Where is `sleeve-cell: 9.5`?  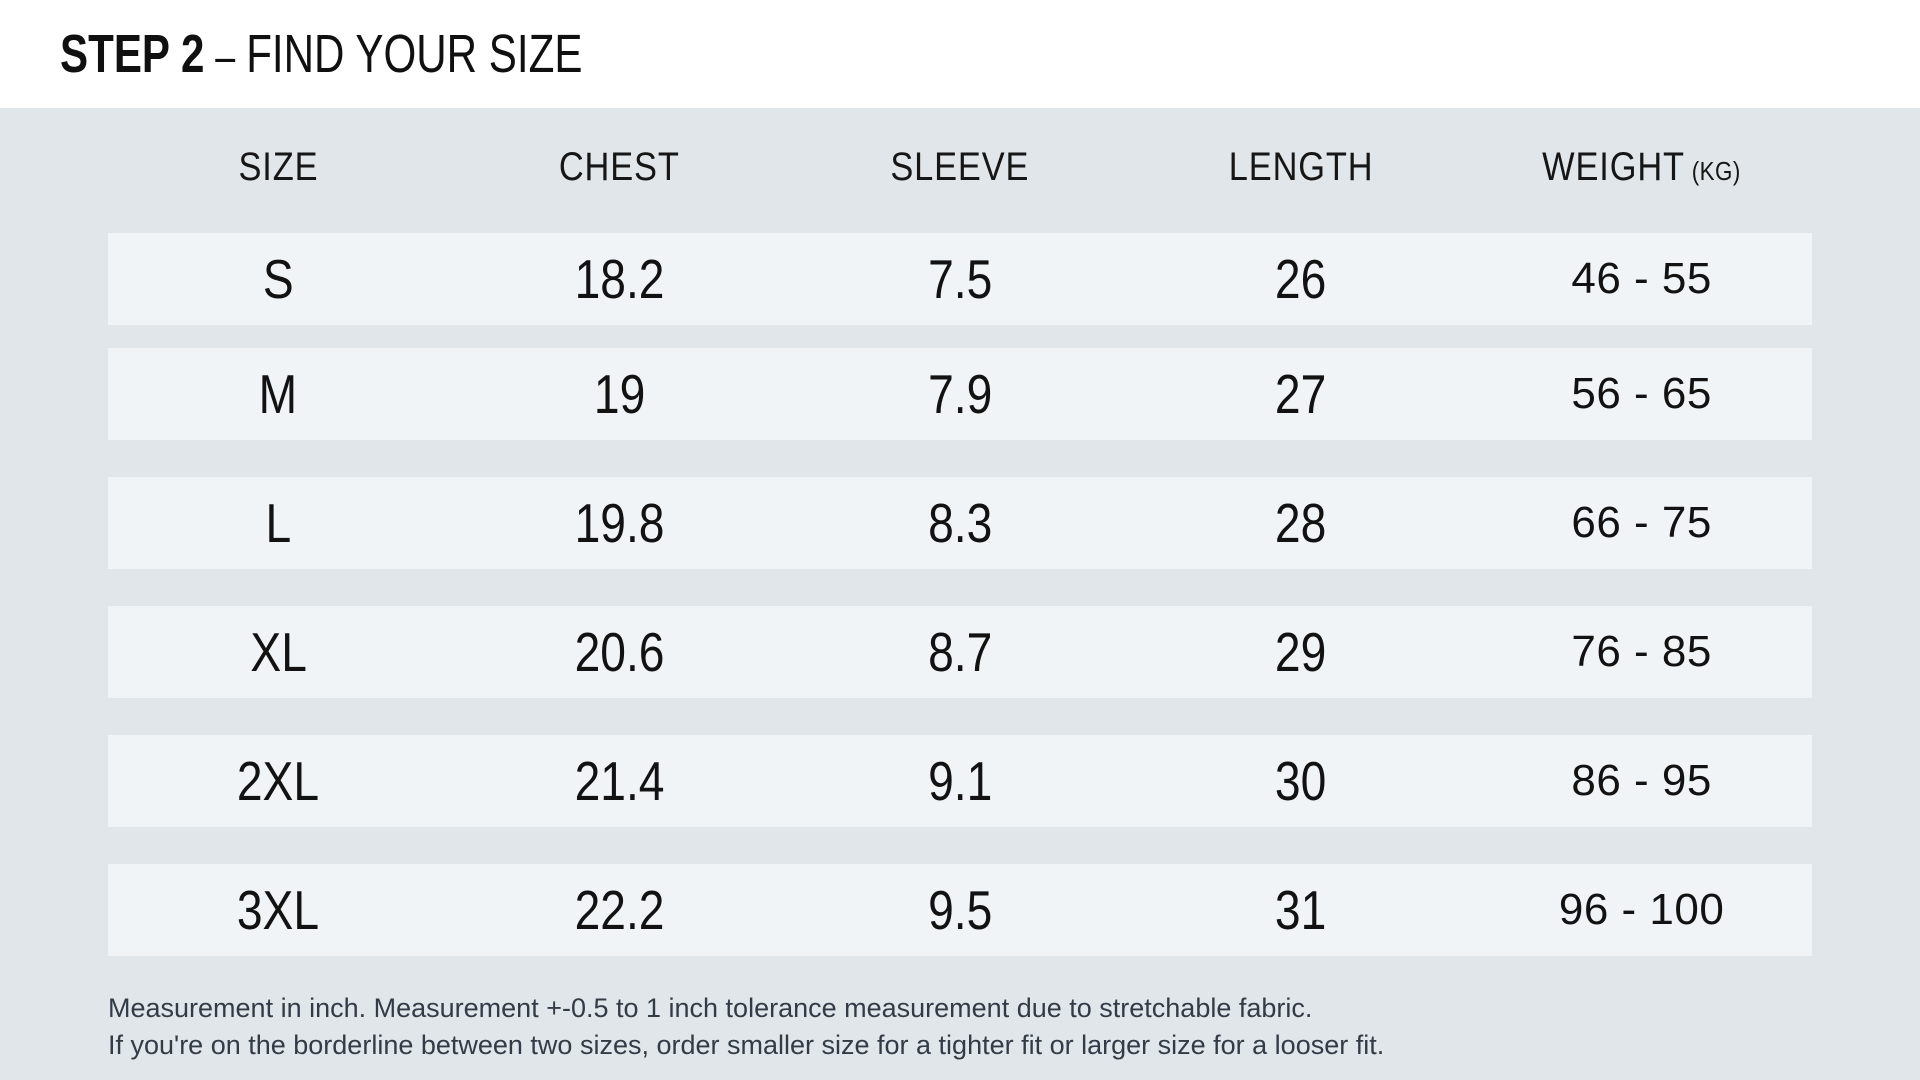
sleeve-cell: 9.5 is located at coordinates (960, 910).